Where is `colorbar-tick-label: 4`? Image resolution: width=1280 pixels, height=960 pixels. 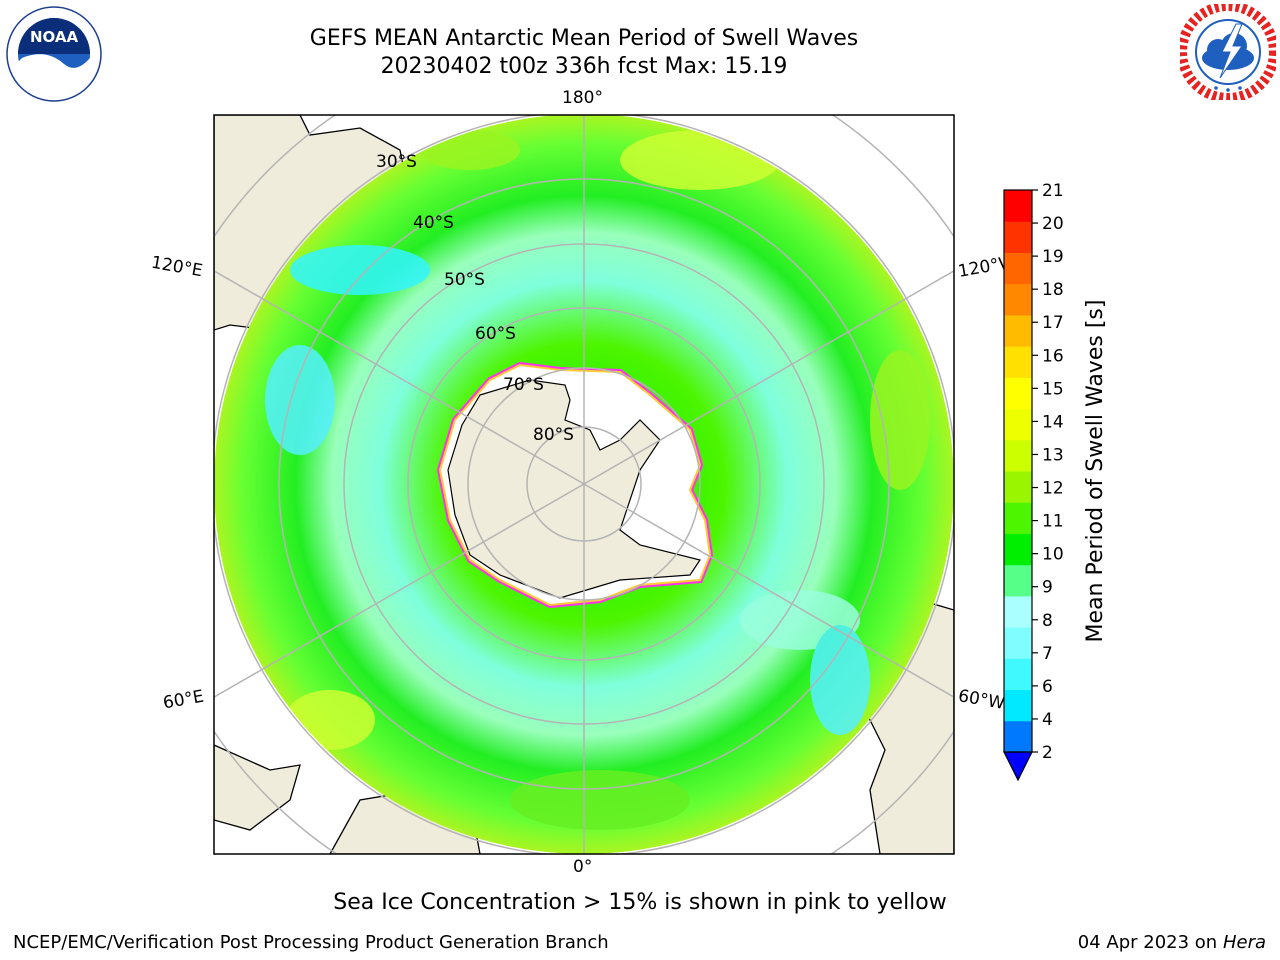
colorbar-tick-label: 4 is located at coordinates (1047, 720).